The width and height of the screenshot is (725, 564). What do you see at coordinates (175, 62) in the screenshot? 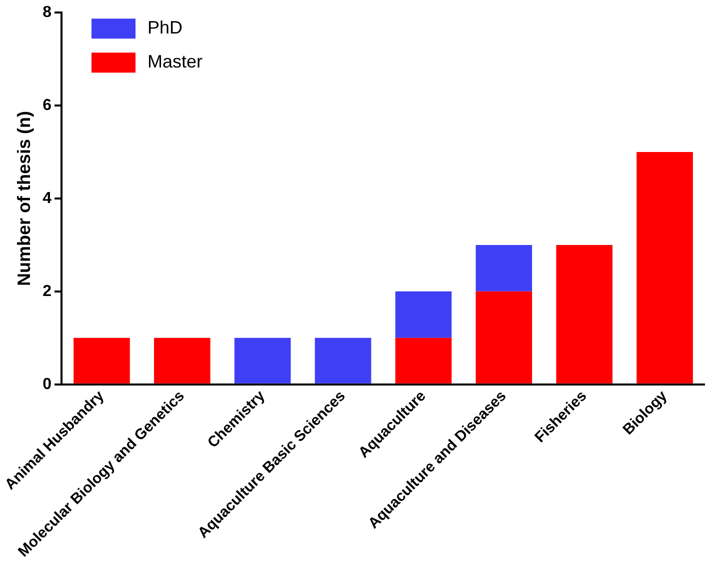
I see `legend-label: Master` at bounding box center [175, 62].